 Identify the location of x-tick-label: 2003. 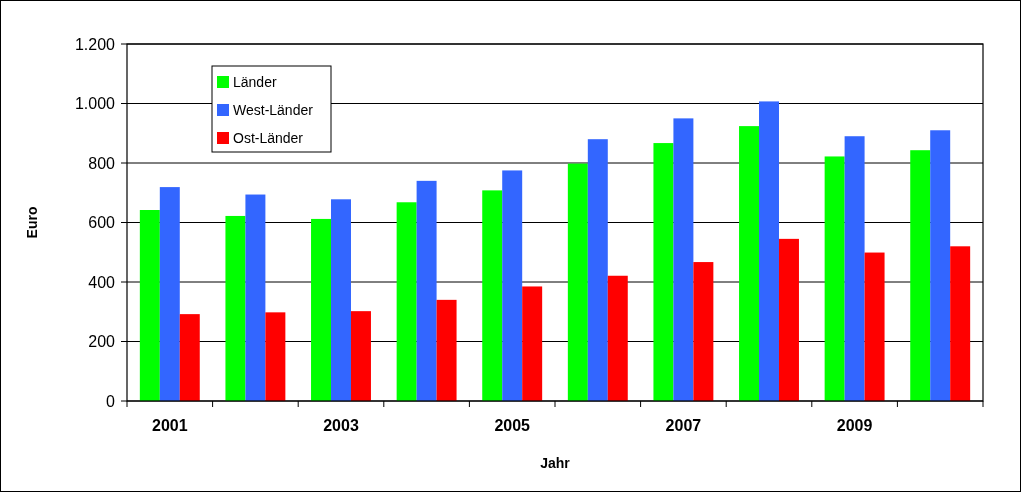
(341, 425).